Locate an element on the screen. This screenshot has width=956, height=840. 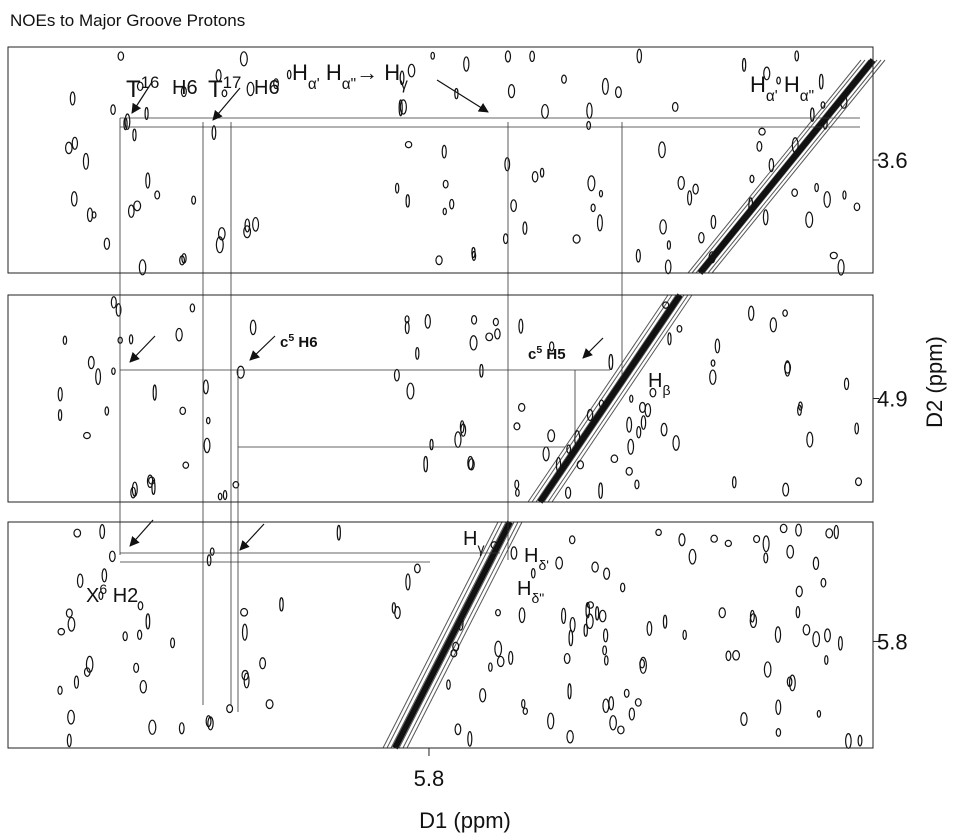
peak-label: Hα' Hα" is located at coordinates (782, 88).